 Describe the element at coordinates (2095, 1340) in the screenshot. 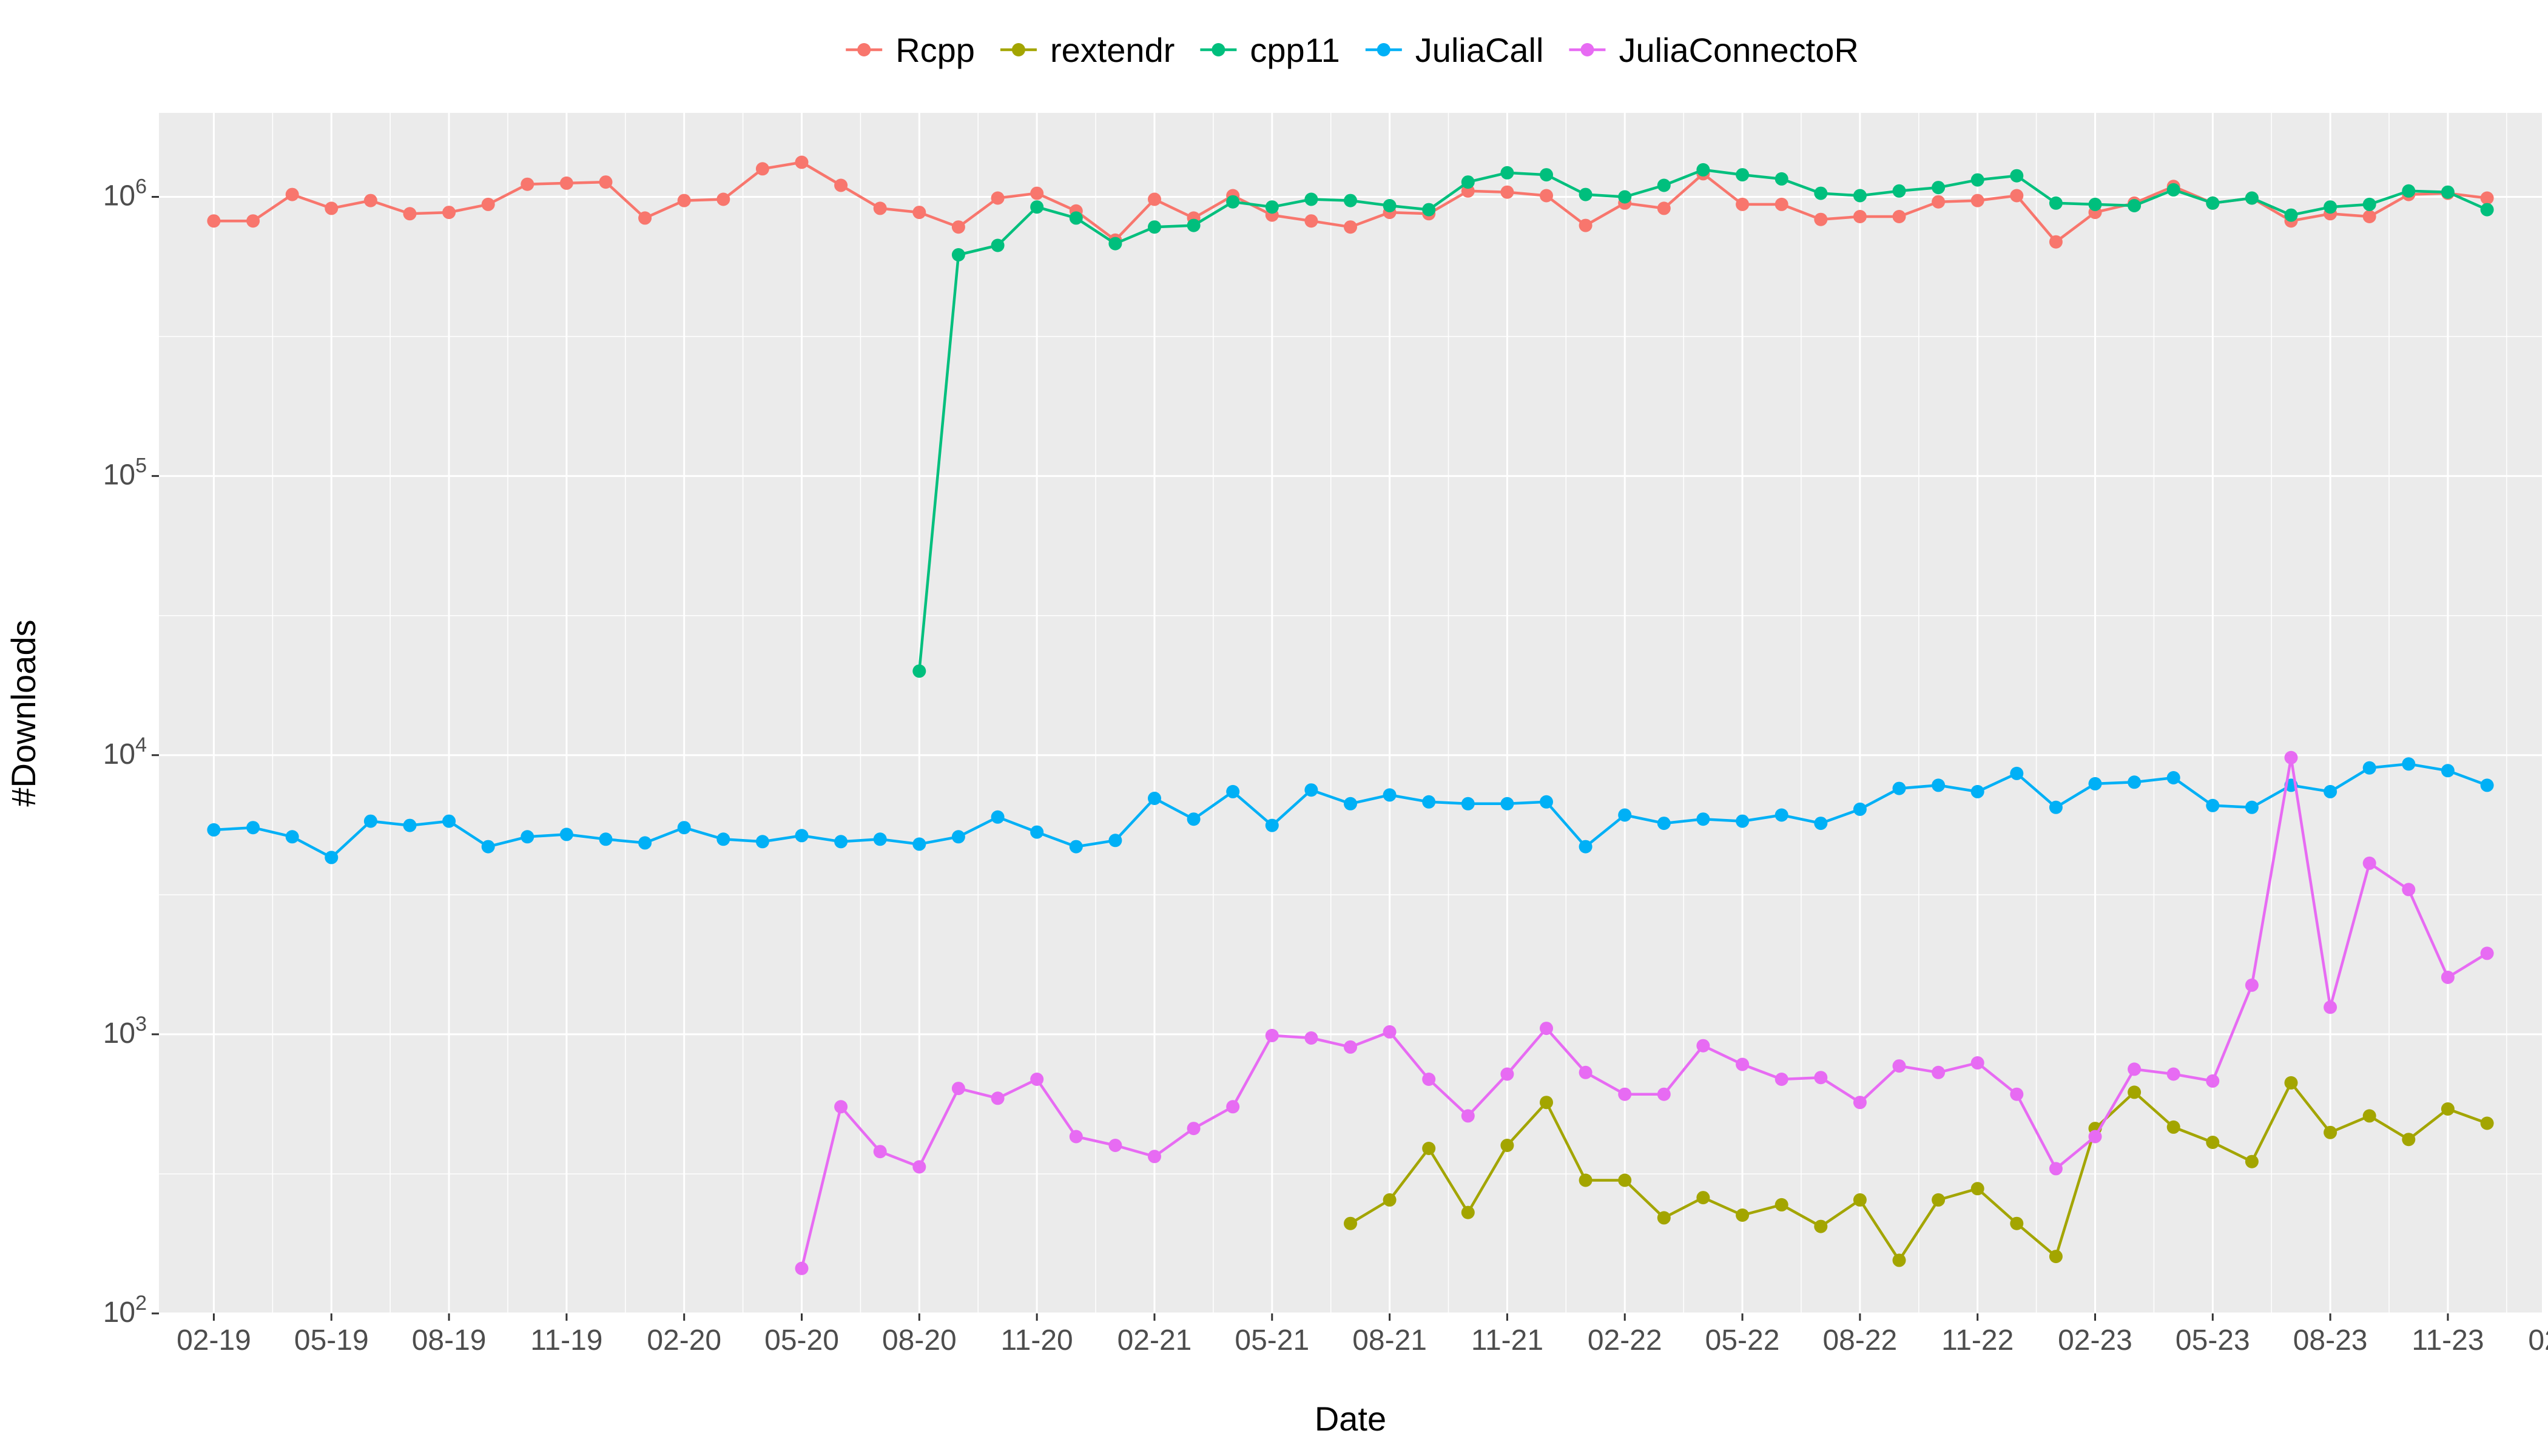

I see `x-tick-label: 02-23` at that location.